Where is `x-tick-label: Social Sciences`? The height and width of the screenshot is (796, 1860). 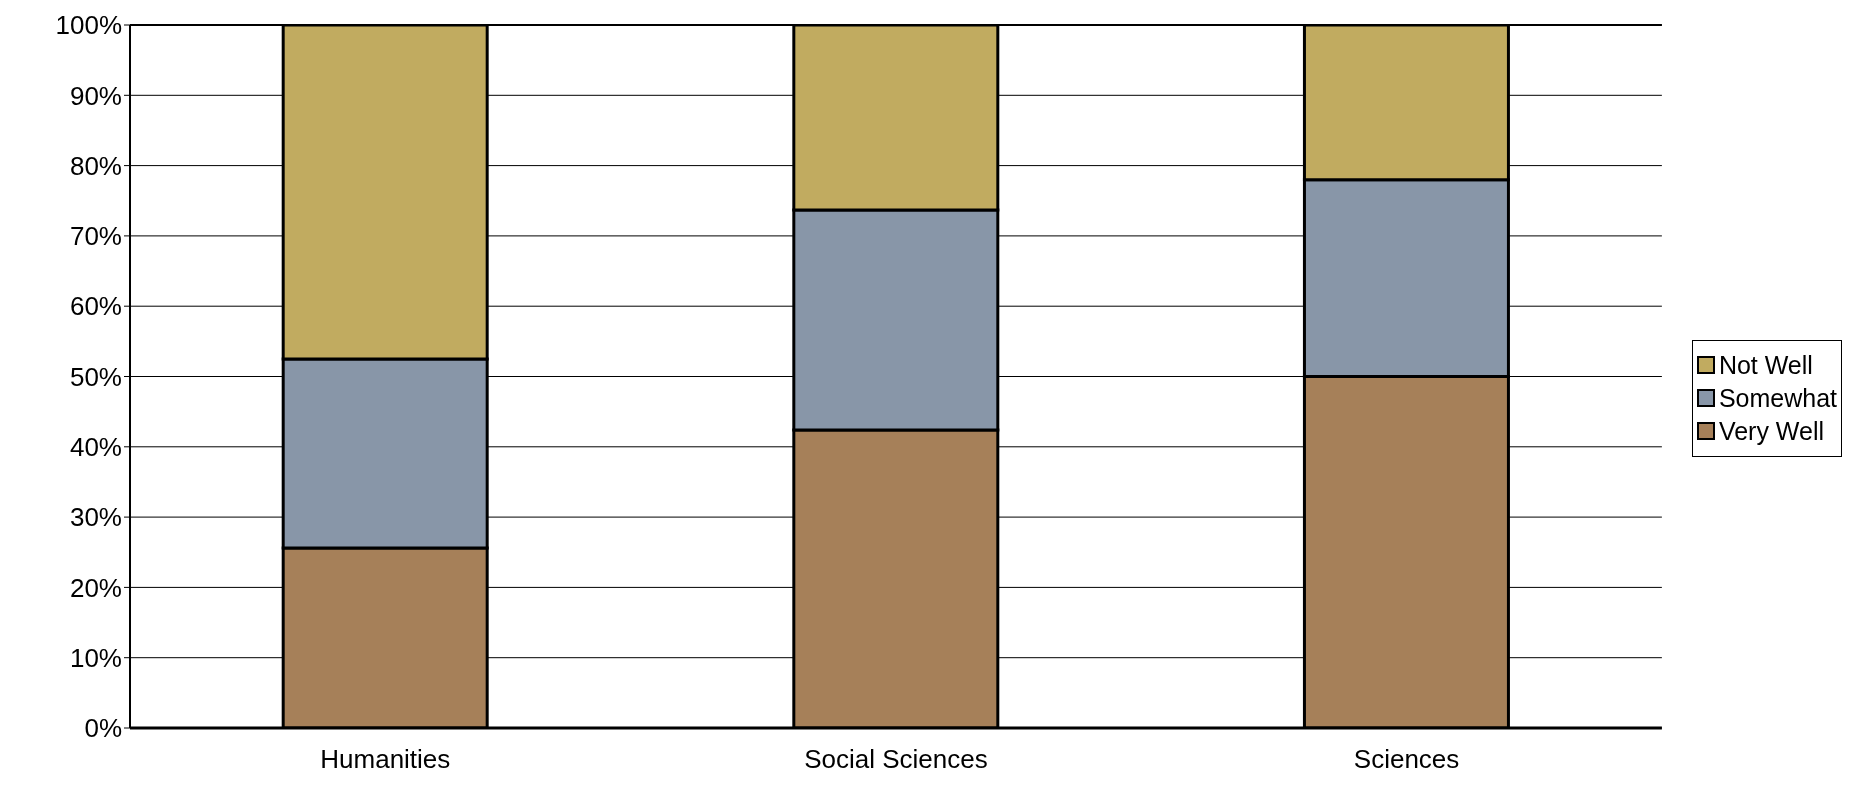 x-tick-label: Social Sciences is located at coordinates (896, 759).